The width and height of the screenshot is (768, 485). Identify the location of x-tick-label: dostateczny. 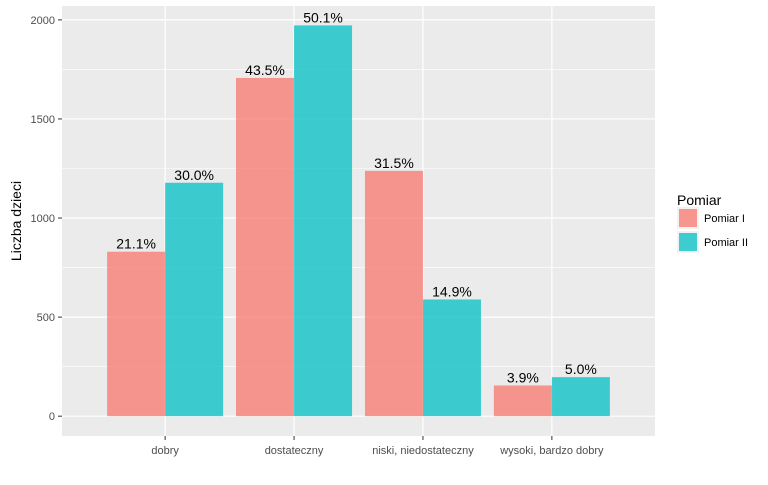
(294, 451).